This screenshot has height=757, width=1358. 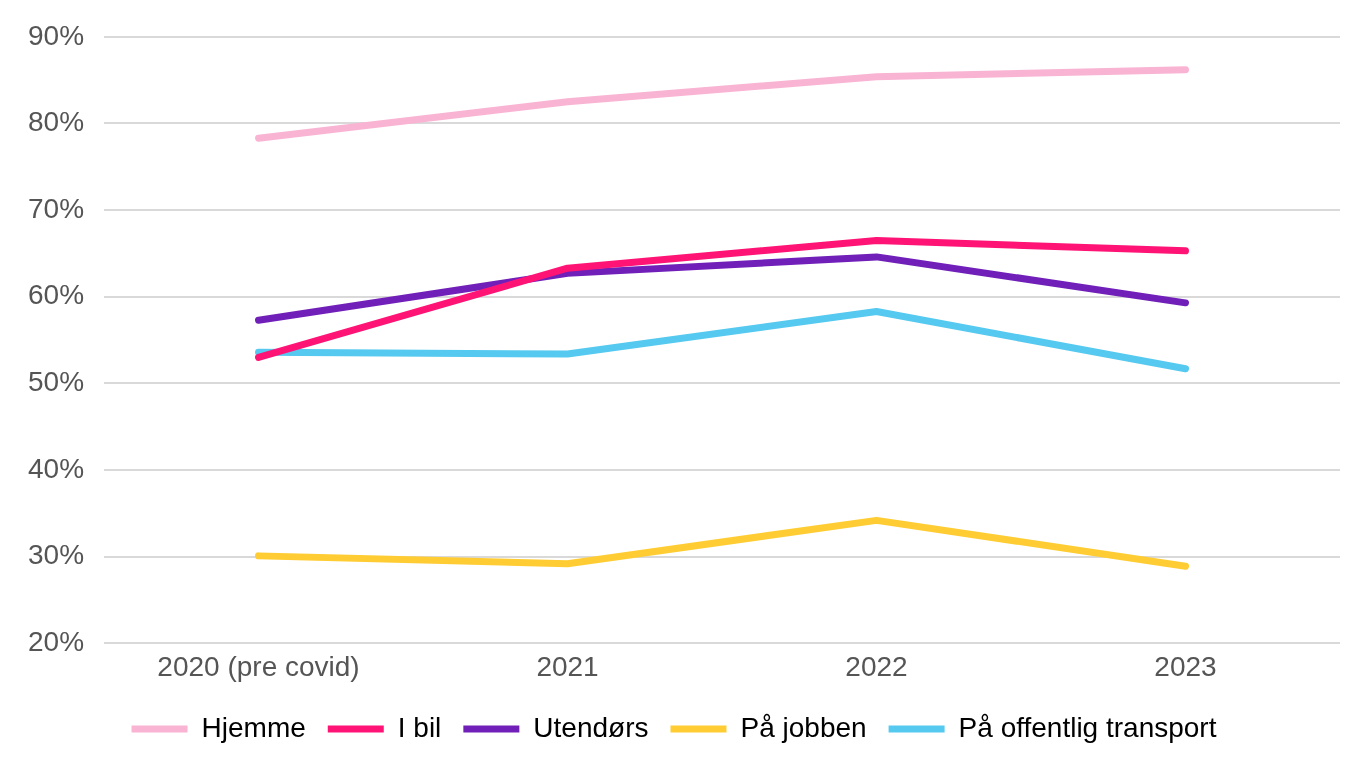 I want to click on legend-label: Utendørs, so click(x=591, y=727).